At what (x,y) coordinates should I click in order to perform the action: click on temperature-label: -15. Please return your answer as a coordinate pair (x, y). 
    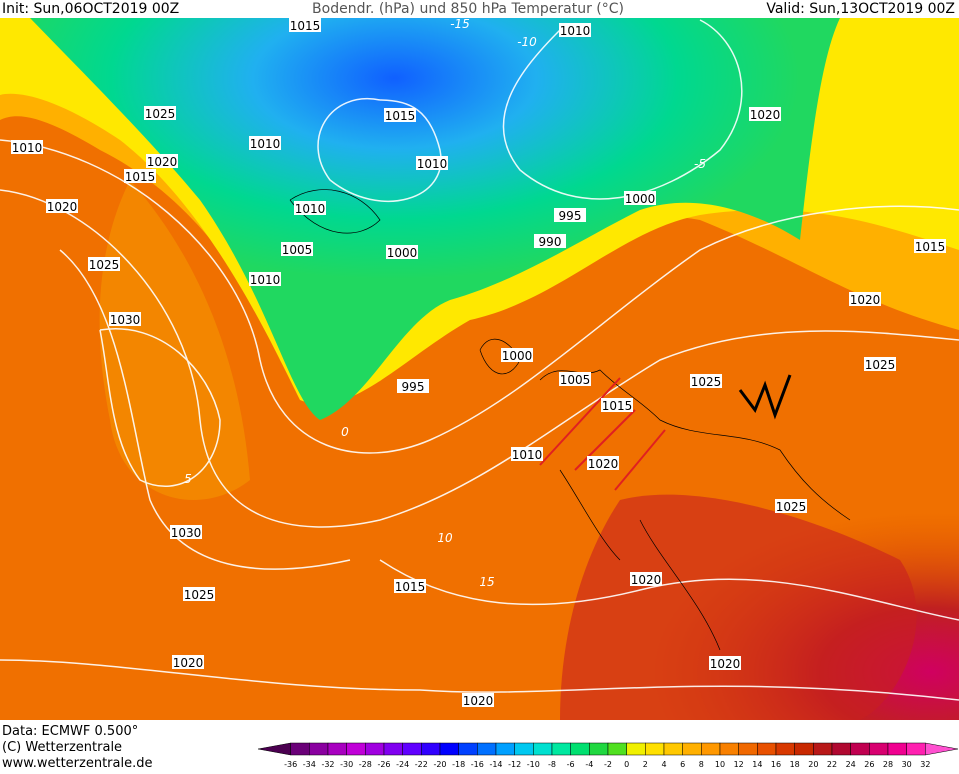
    Looking at the image, I should click on (460, 24).